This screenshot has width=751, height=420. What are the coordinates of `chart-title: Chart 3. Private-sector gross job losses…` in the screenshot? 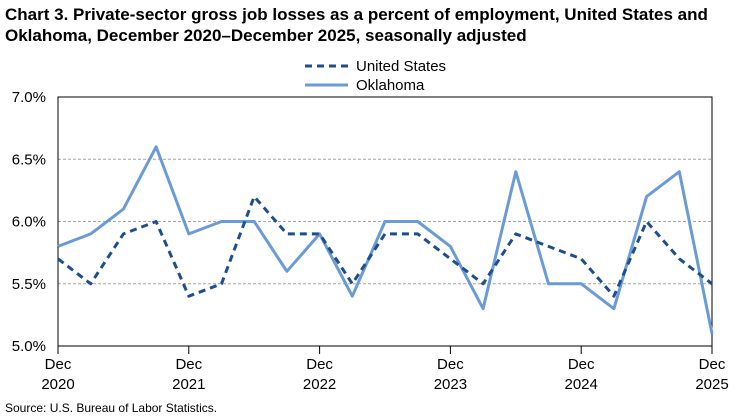 It's located at (356, 25).